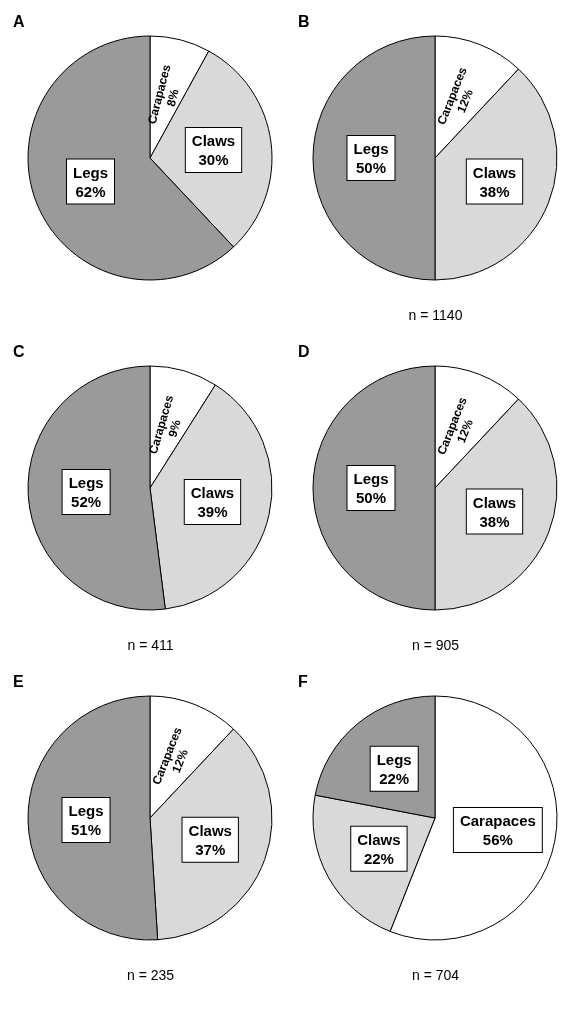 This screenshot has height=1013, width=587. What do you see at coordinates (18, 681) in the screenshot?
I see `chart-title: E` at bounding box center [18, 681].